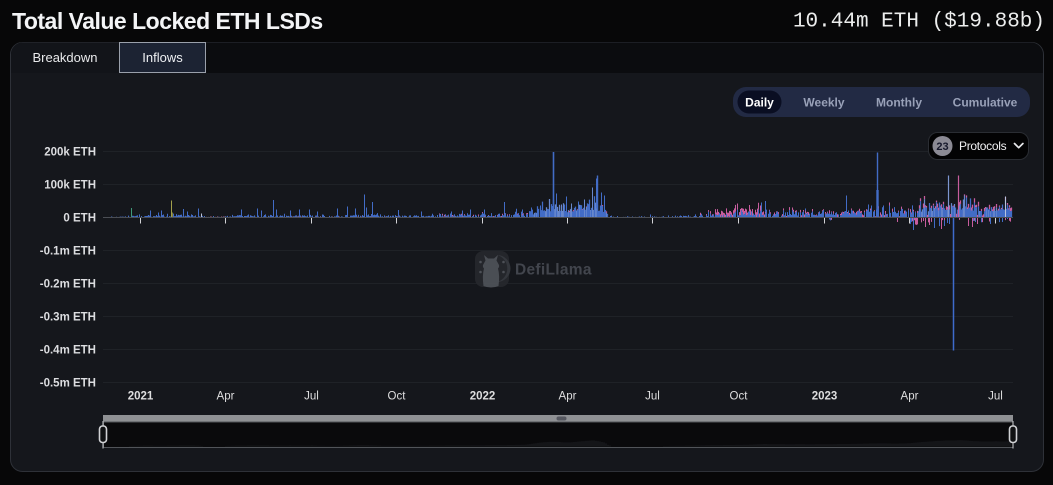  What do you see at coordinates (70, 186) in the screenshot?
I see `svg-text: 100k ETH` at bounding box center [70, 186].